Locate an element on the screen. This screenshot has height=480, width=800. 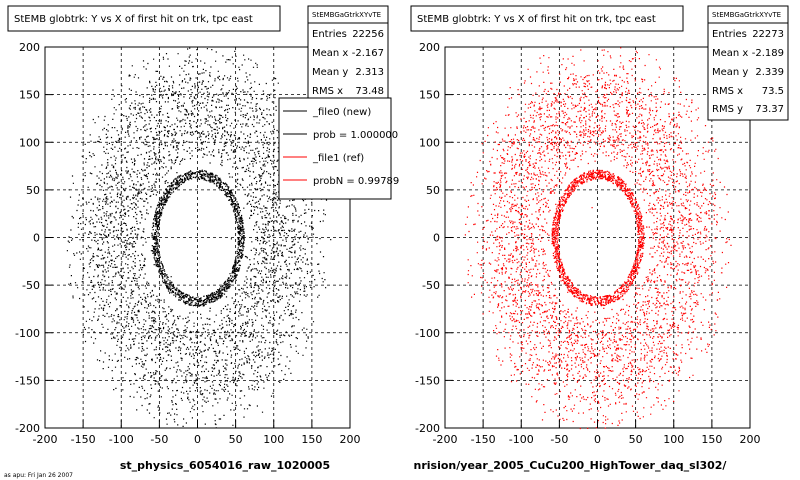
left-stats-rmsx: 73.48 is located at coordinates (369, 91).